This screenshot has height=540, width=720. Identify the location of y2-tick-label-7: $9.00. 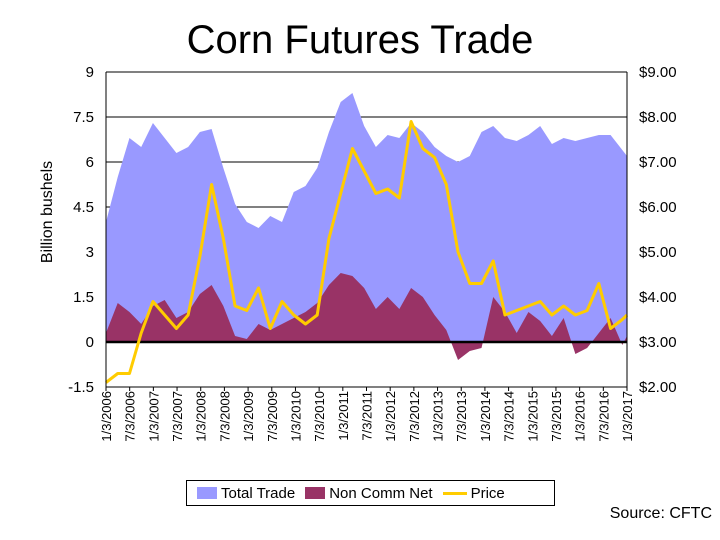
(658, 72).